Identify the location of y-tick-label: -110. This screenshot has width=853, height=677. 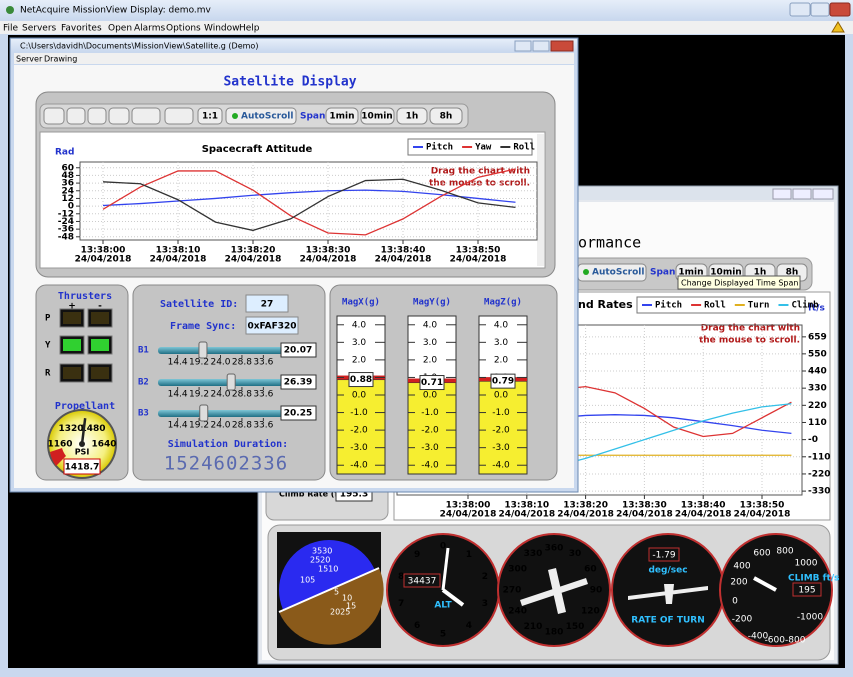
(819, 457).